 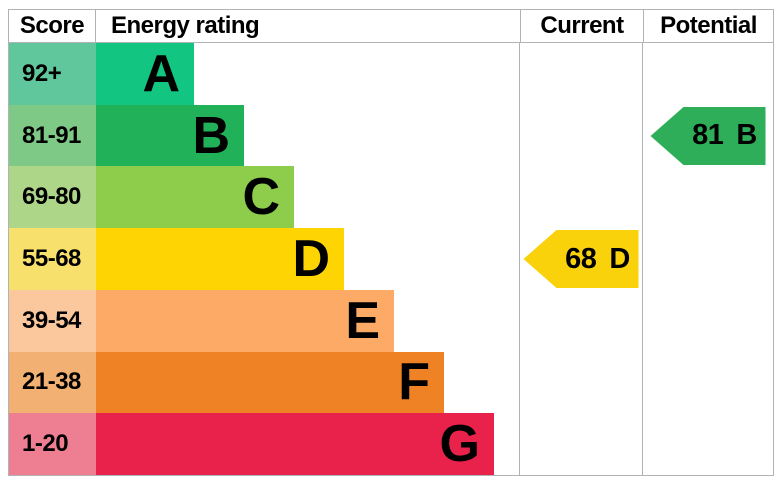 What do you see at coordinates (52, 444) in the screenshot?
I see `score-cell: 1-20` at bounding box center [52, 444].